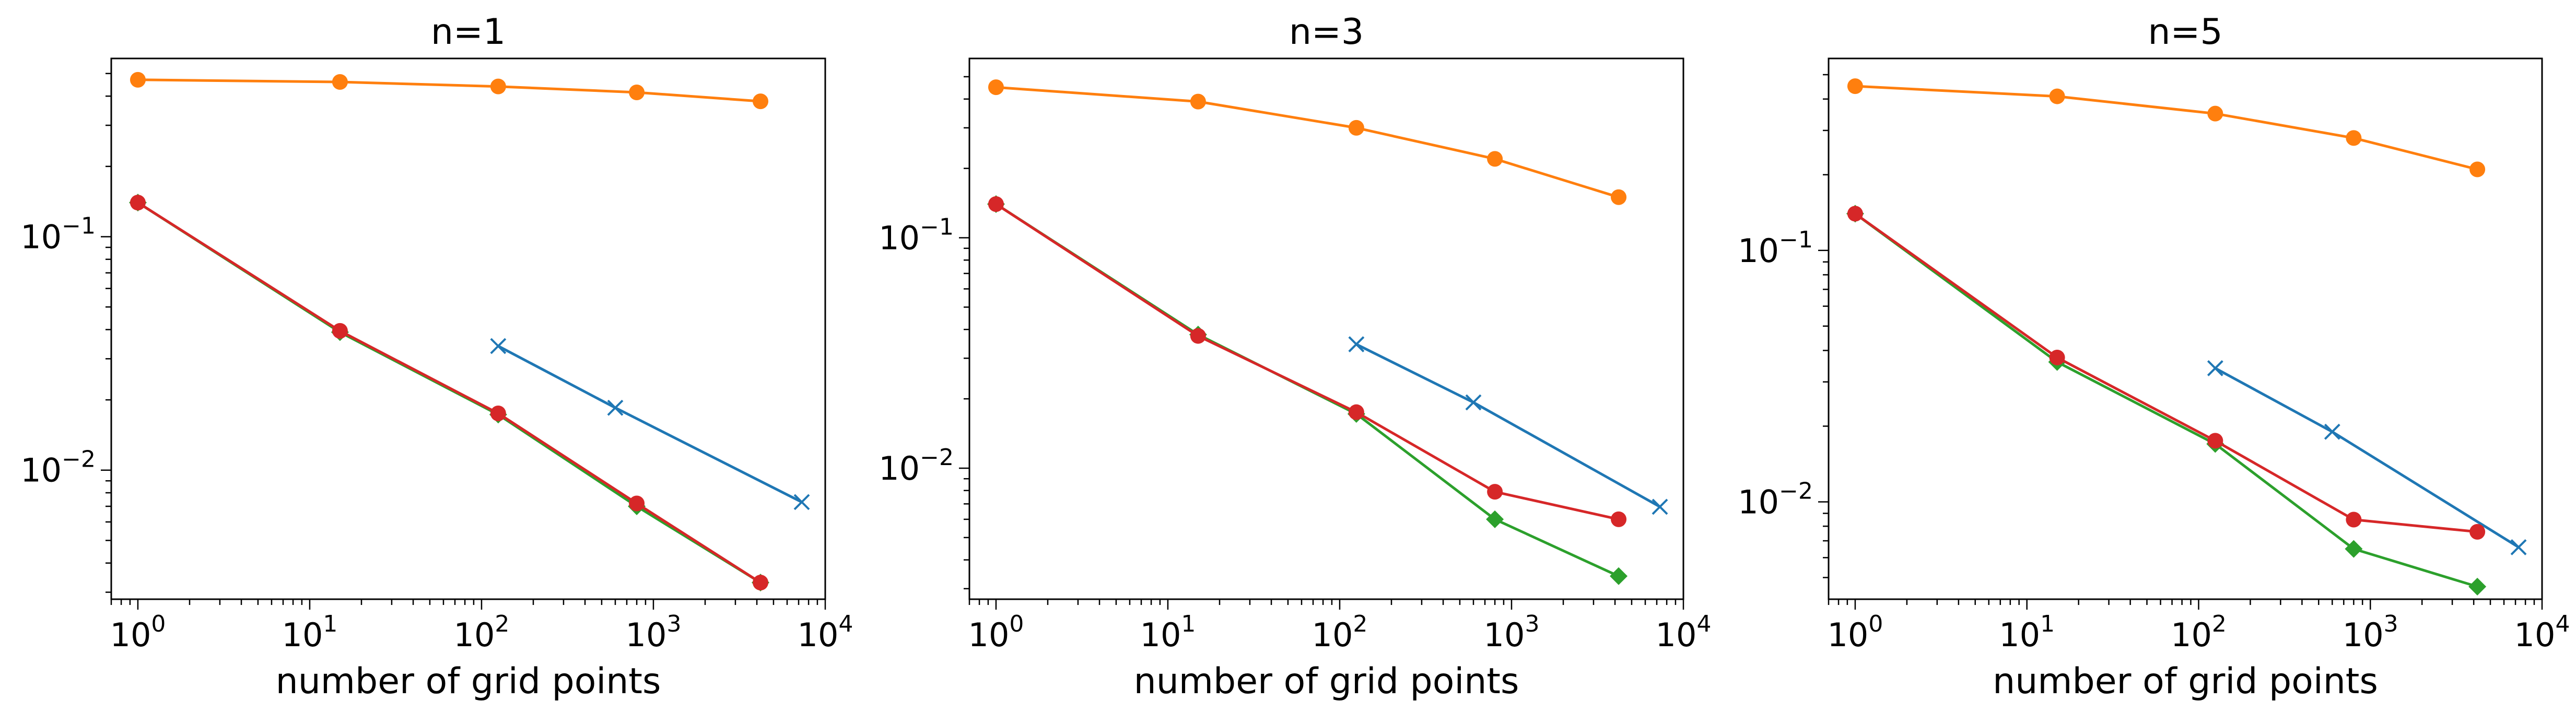 The height and width of the screenshot is (713, 2576). I want to click on chart-title: n=1, so click(468, 32).